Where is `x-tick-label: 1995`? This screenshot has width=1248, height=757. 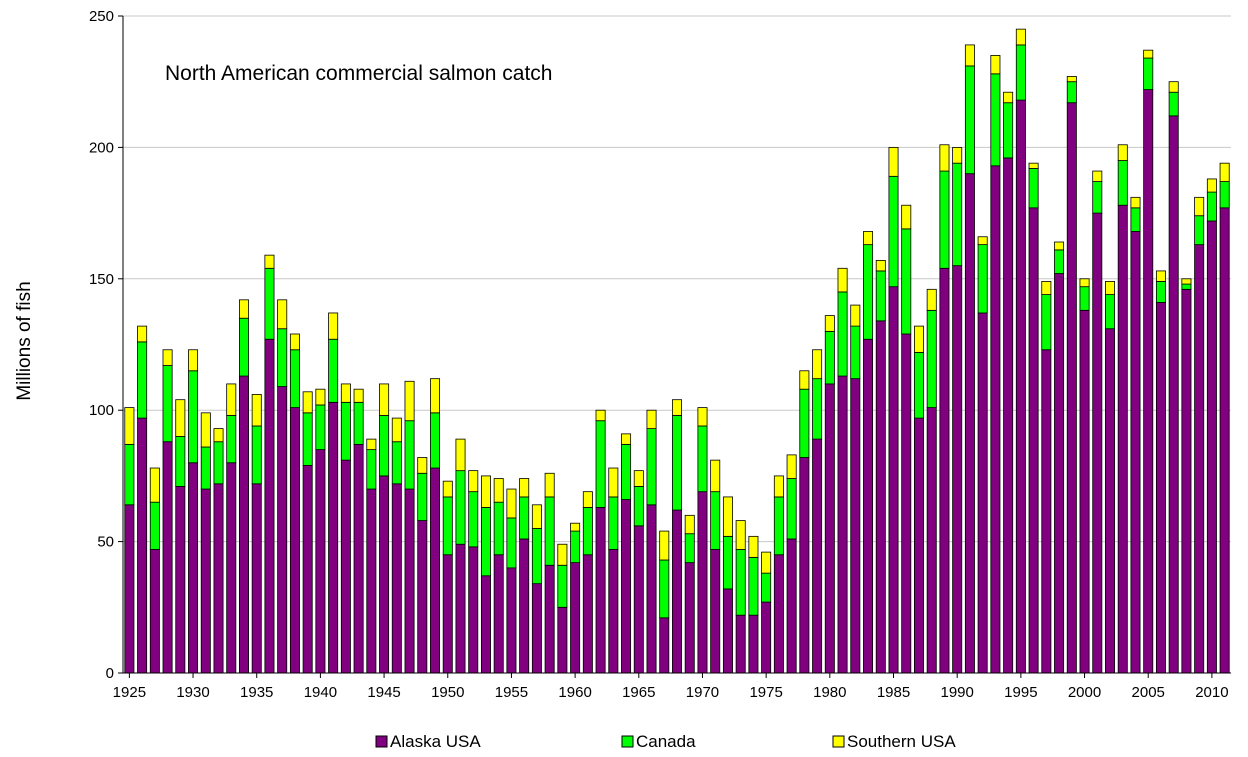 x-tick-label: 1995 is located at coordinates (1020, 692).